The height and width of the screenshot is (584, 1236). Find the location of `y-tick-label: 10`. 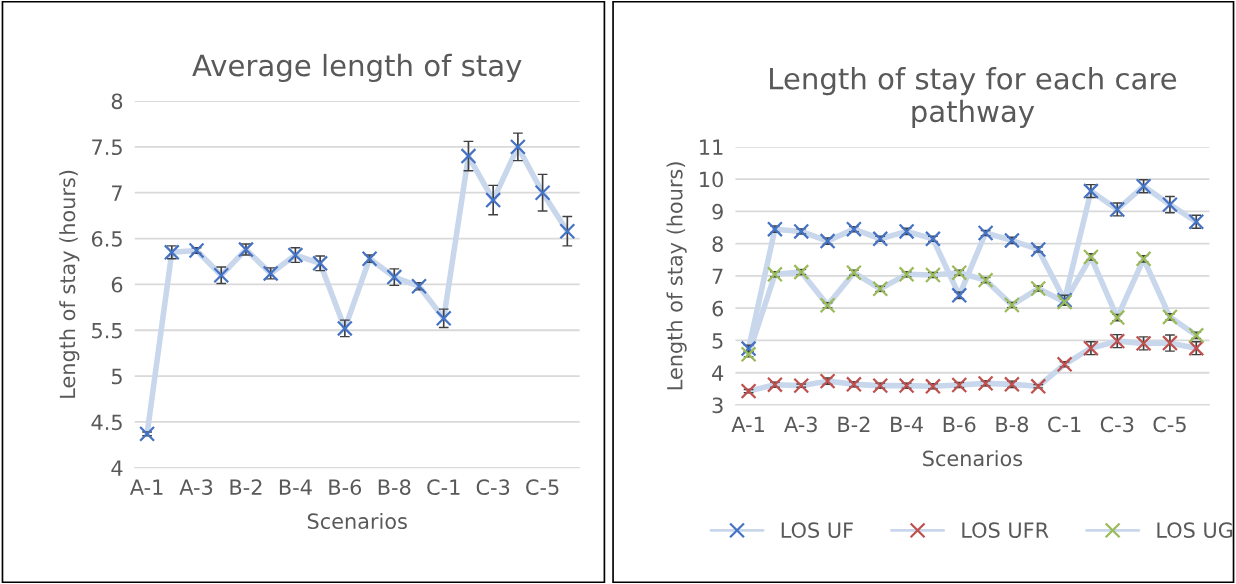

y-tick-label: 10 is located at coordinates (711, 179).